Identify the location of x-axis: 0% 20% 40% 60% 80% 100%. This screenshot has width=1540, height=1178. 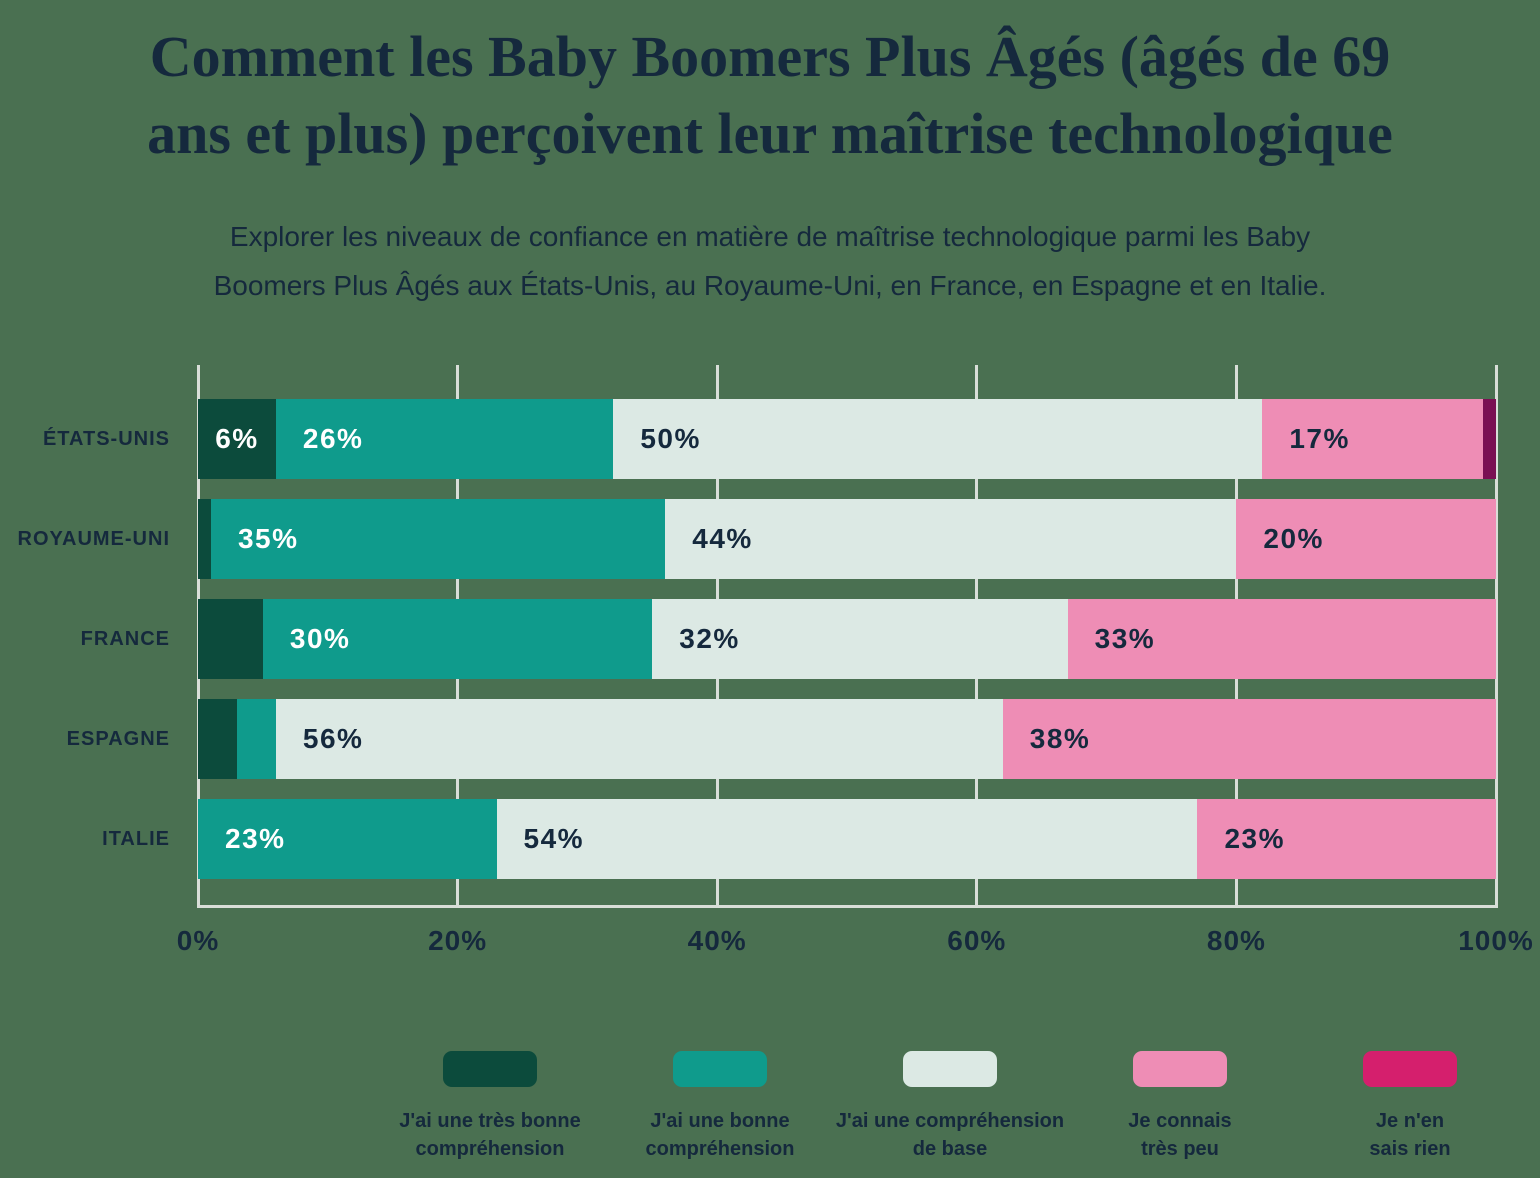
(855, 945).